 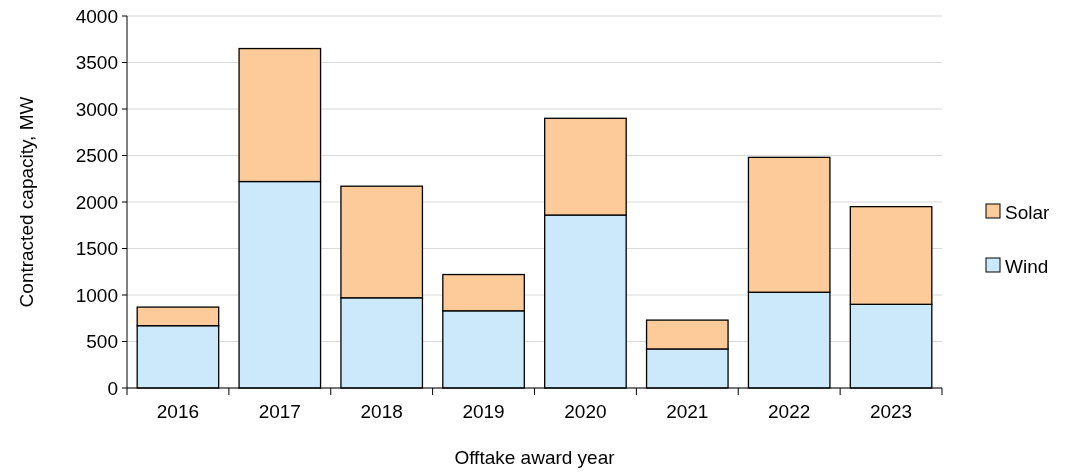 What do you see at coordinates (96, 295) in the screenshot?
I see `y-tick-label: 1000` at bounding box center [96, 295].